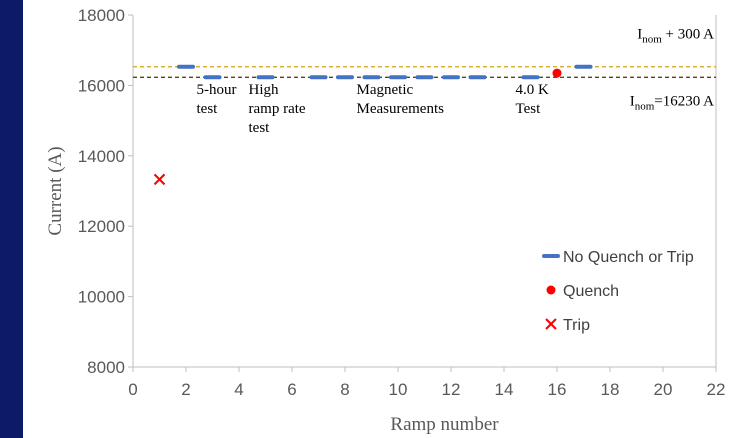  I want to click on reference-label-value: + 300 A, so click(688, 35).